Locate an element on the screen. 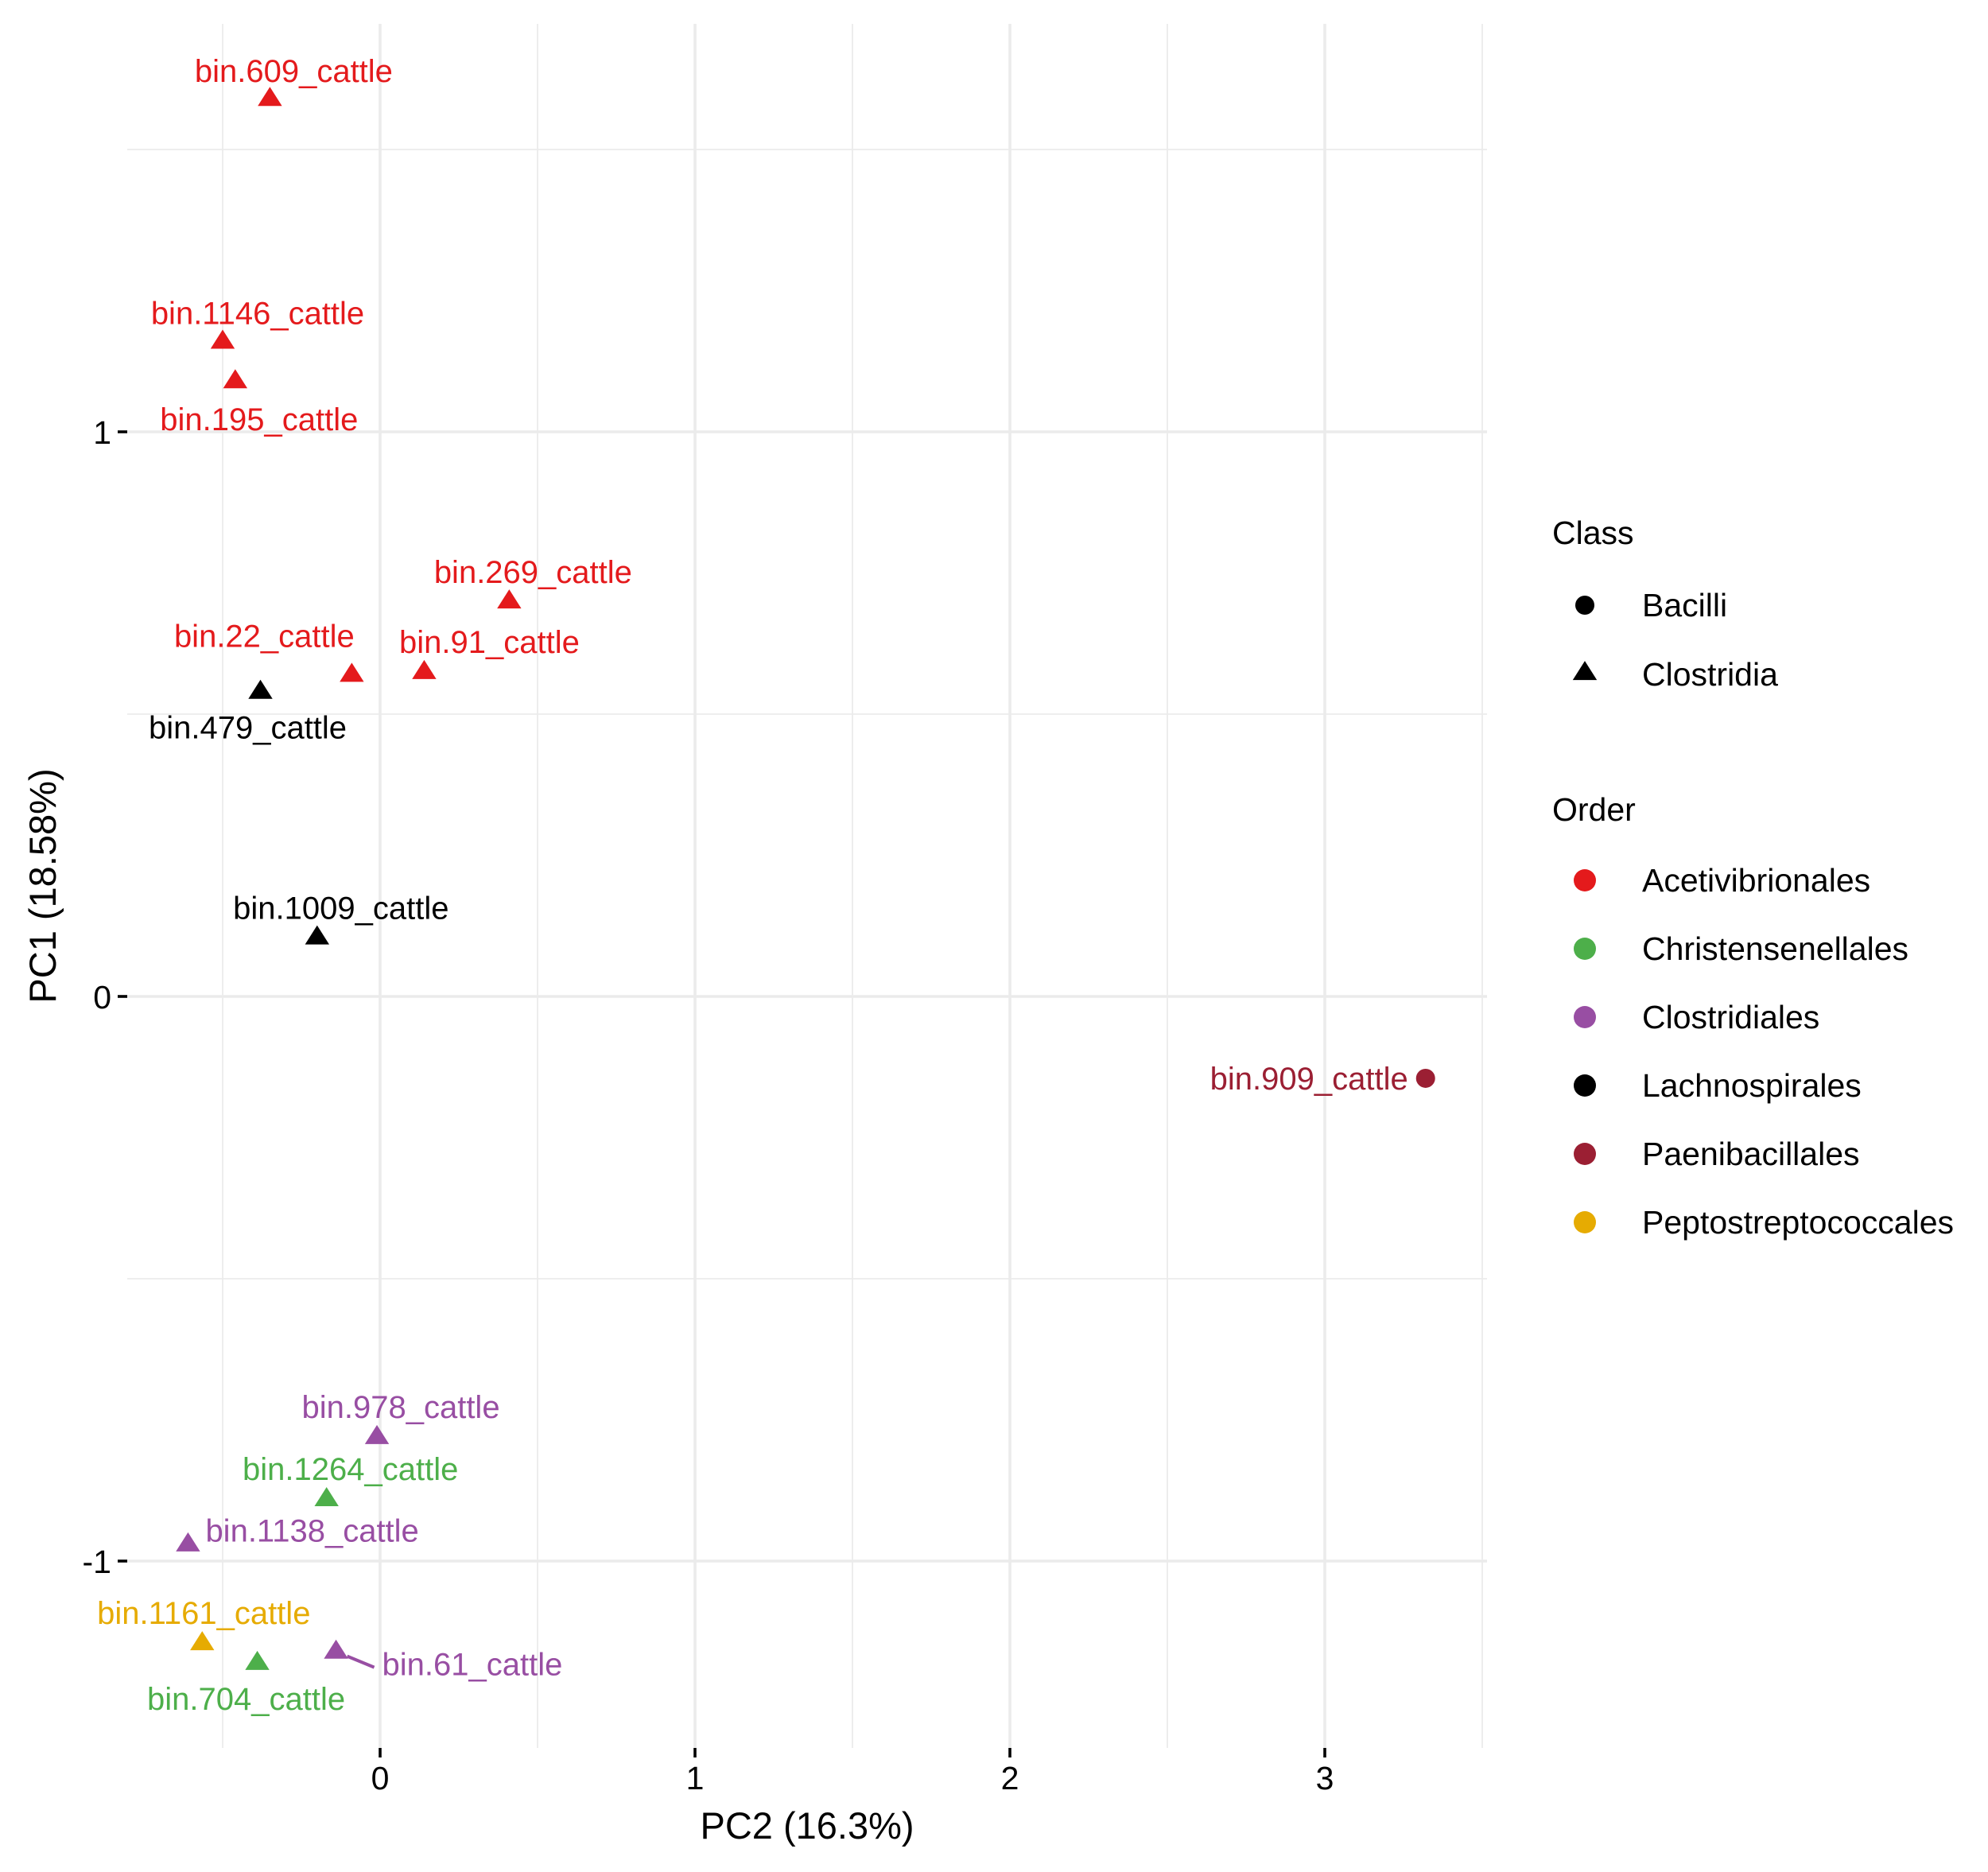 The height and width of the screenshot is (1872, 1988). point-label: bin.479_cattle is located at coordinates (248, 728).